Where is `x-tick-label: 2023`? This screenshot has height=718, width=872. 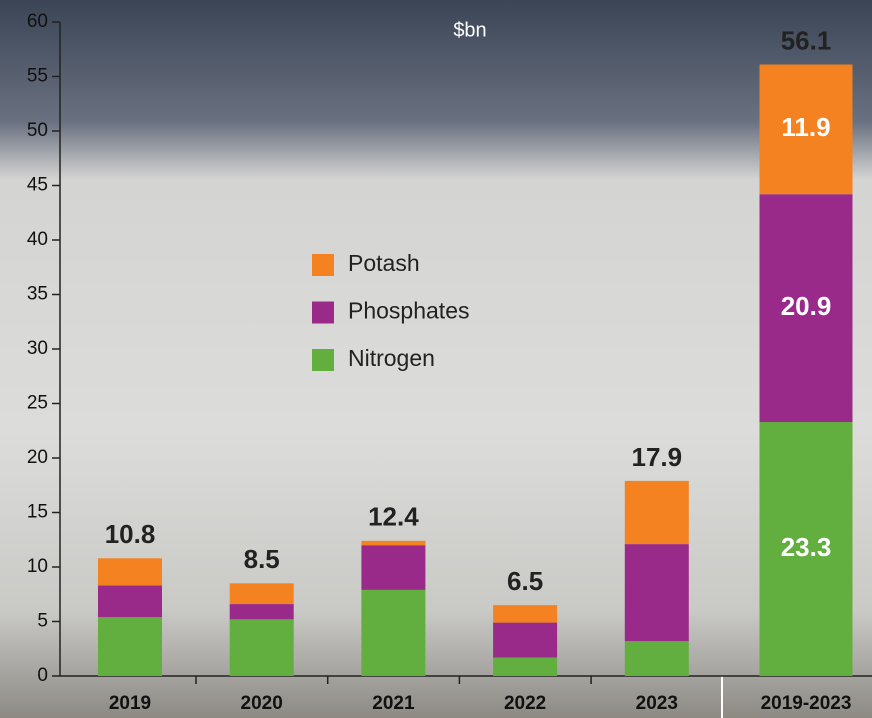 x-tick-label: 2023 is located at coordinates (657, 703).